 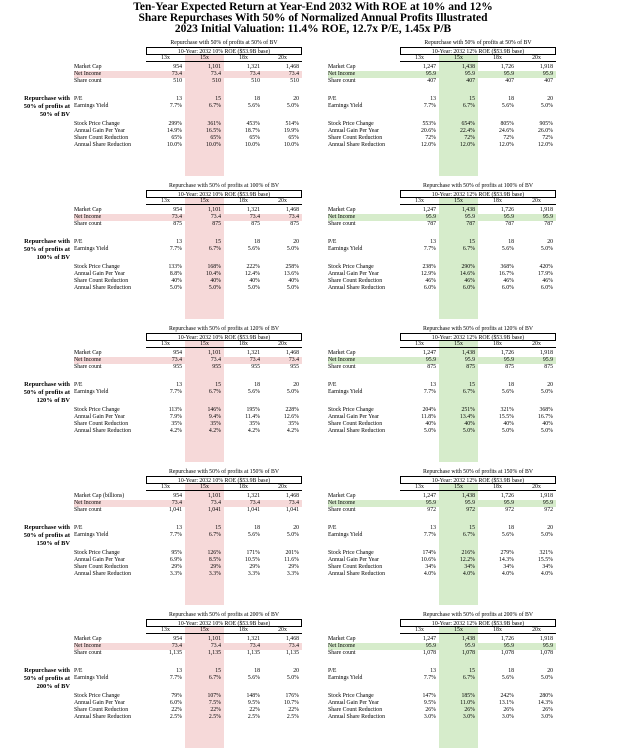 What do you see at coordinates (176, 567) in the screenshot?
I see `cell-scr: 29%` at bounding box center [176, 567].